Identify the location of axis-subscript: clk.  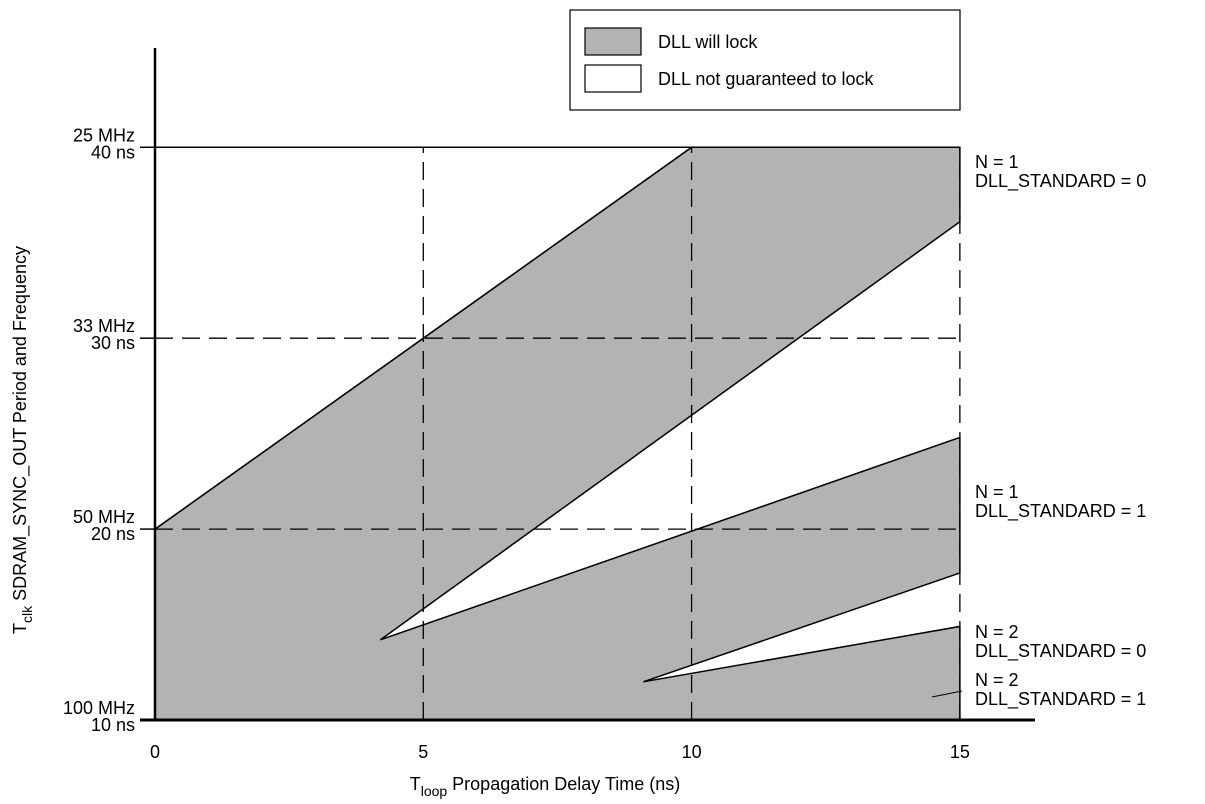
(27, 614).